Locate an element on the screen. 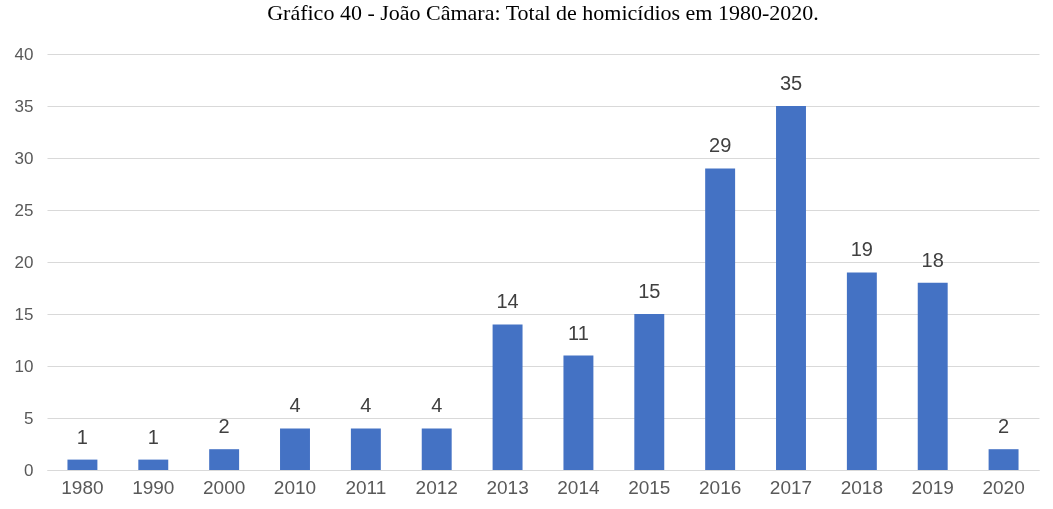  x-tick-label: 2018 is located at coordinates (861, 487).